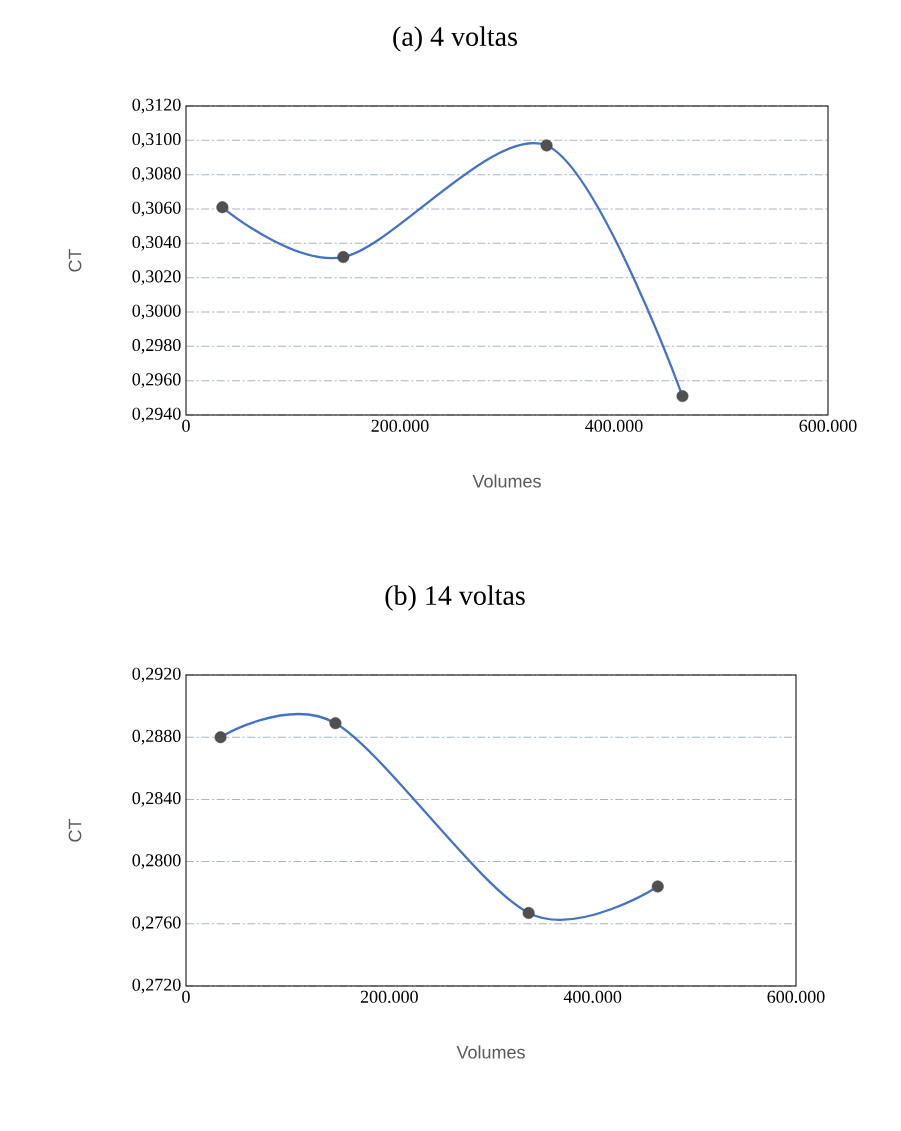 The width and height of the screenshot is (901, 1131). I want to click on y-tick-label: 0,2720, so click(156, 986).